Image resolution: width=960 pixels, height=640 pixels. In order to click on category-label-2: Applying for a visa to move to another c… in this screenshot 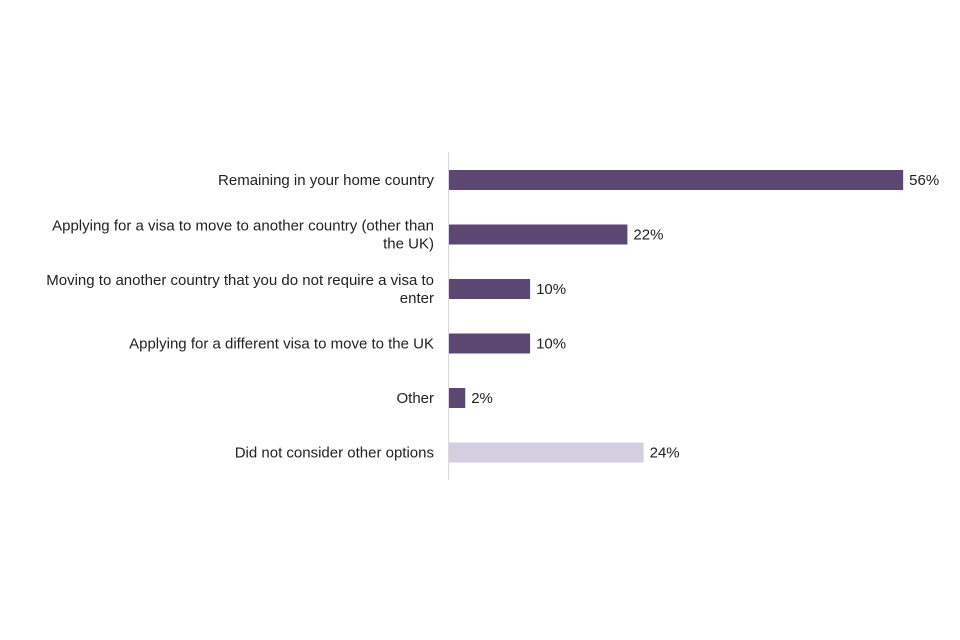, I will do `click(243, 235)`.